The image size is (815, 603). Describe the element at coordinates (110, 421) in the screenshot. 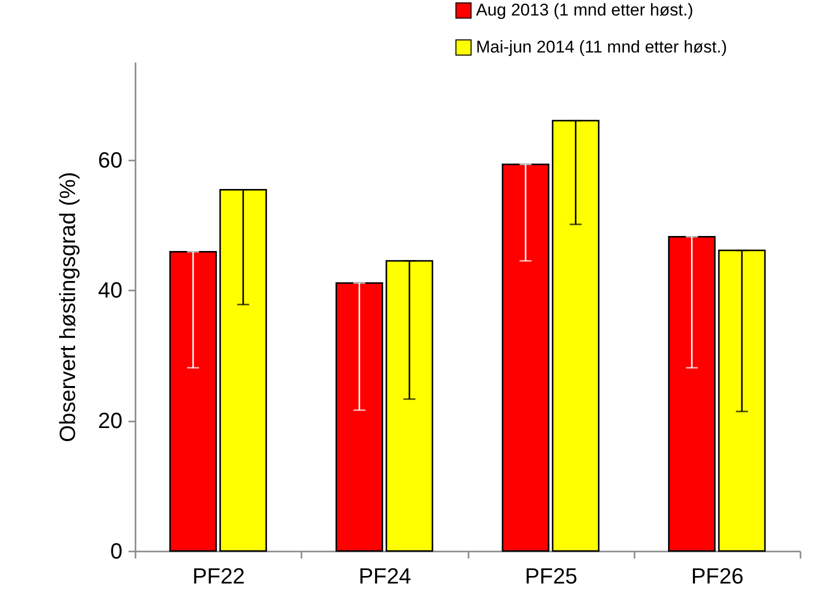

I see `y-tick-label: 20` at that location.